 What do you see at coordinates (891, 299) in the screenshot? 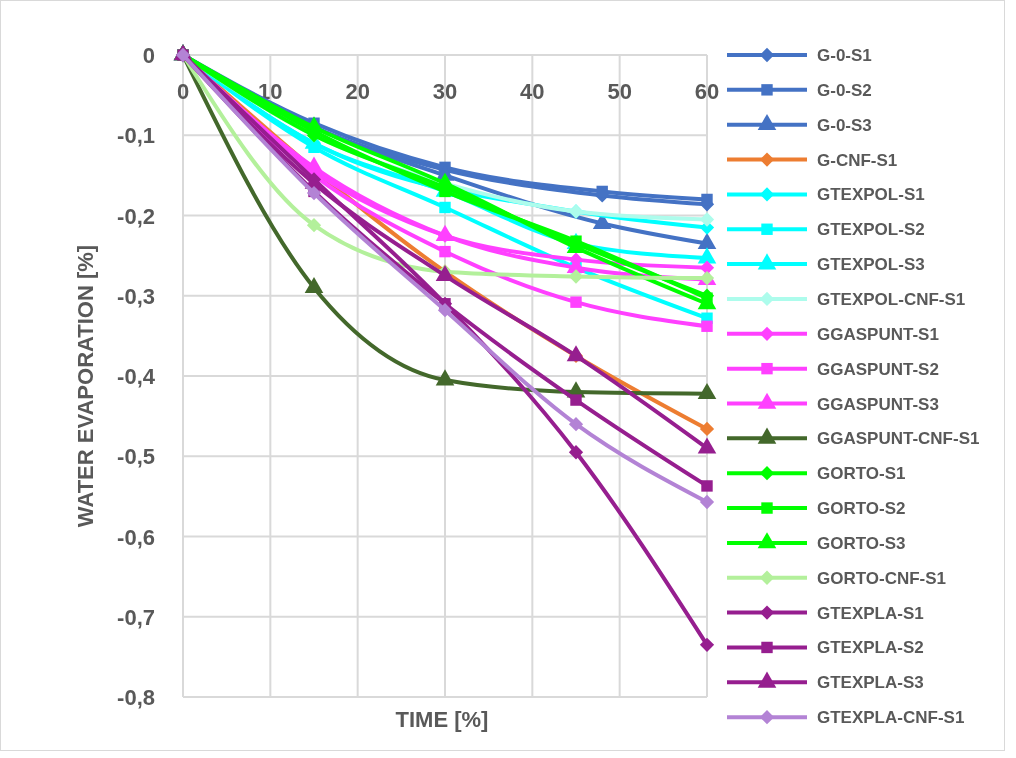
I see `legend-label: GTEXPOL-CNF-S1` at bounding box center [891, 299].